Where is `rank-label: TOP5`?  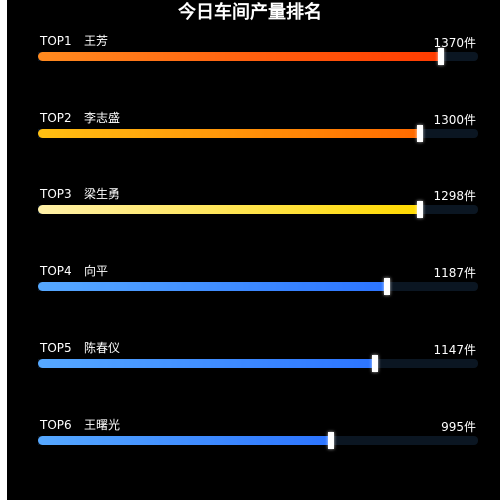 rank-label: TOP5 is located at coordinates (56, 348).